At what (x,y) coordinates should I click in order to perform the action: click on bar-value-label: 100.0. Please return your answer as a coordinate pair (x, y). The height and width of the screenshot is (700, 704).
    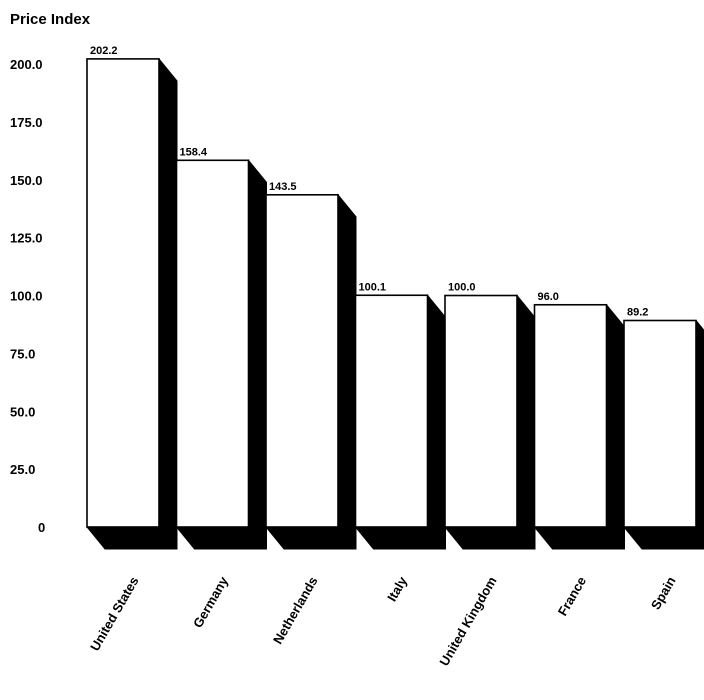
    Looking at the image, I should click on (462, 288).